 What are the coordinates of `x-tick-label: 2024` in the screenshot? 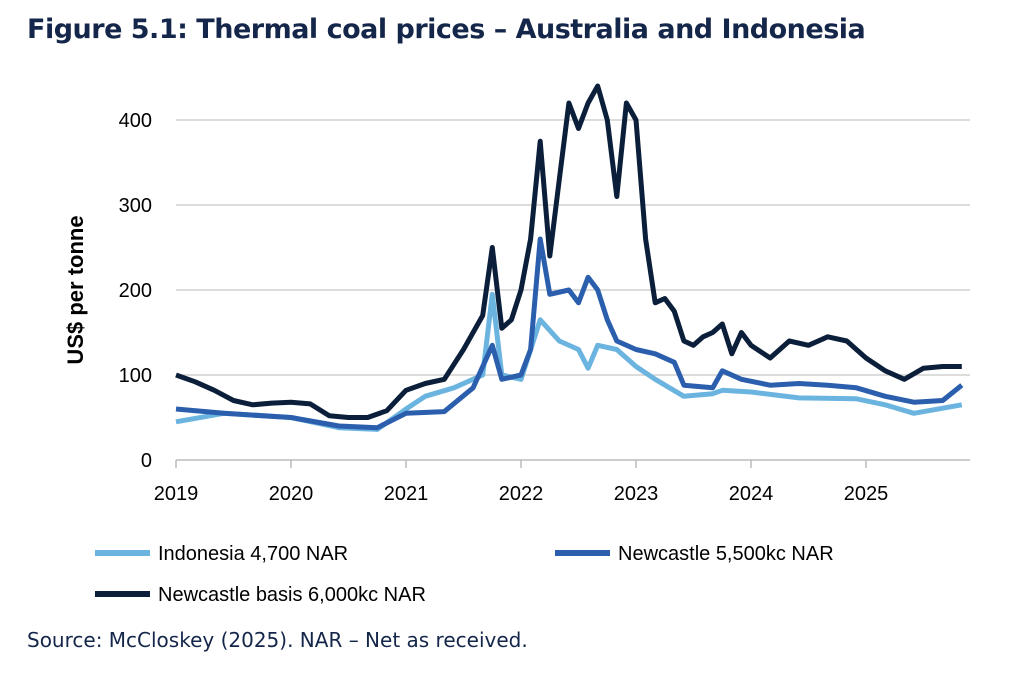 It's located at (751, 494).